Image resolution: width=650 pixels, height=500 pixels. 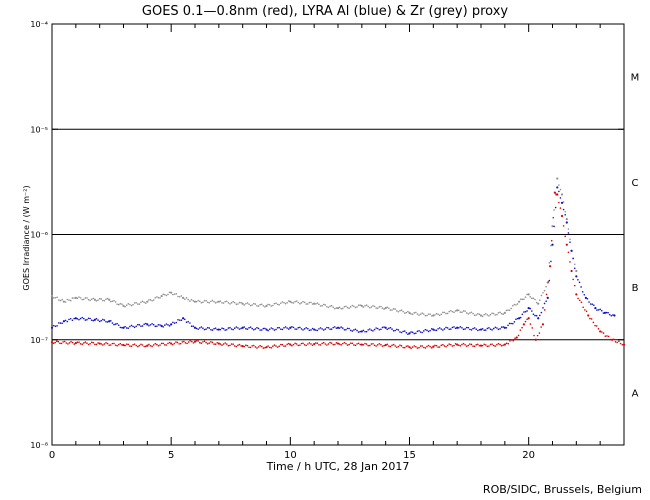 I want to click on x-axis-label: Time / h UTC, 28 Jan 2017, so click(x=338, y=466).